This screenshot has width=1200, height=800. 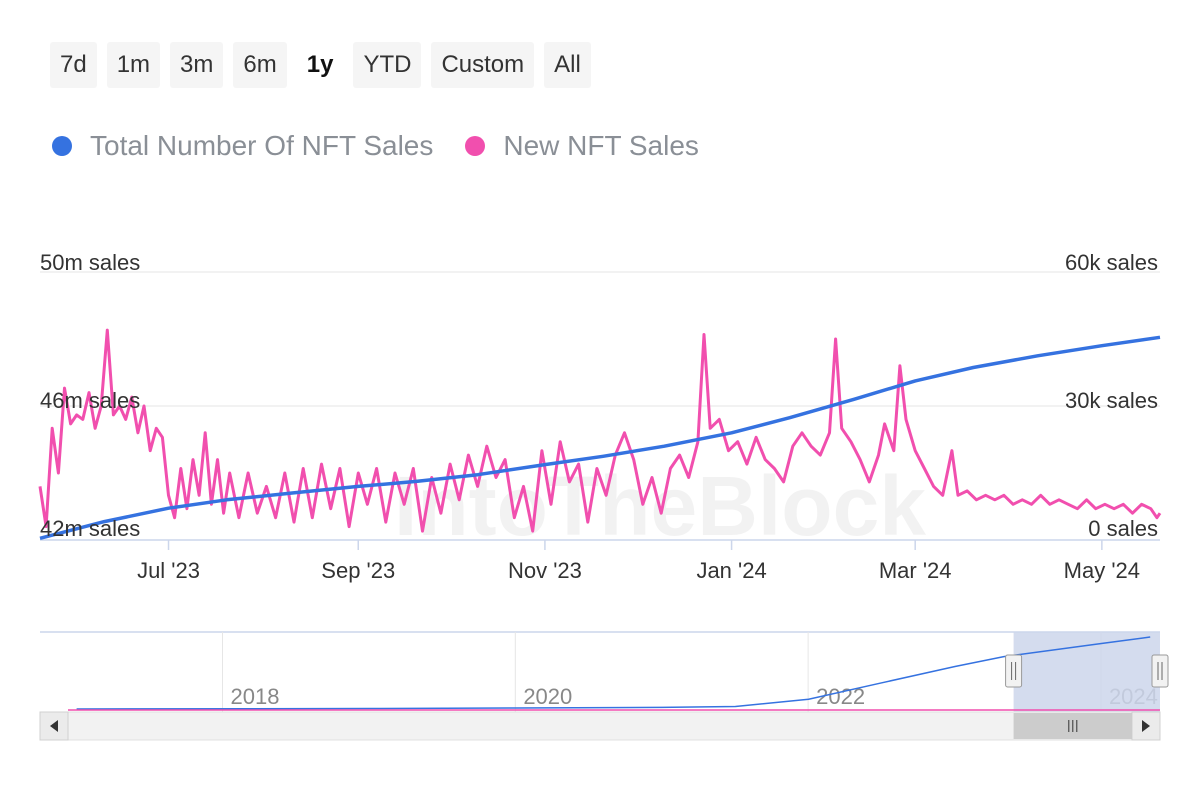 What do you see at coordinates (1086, 672) in the screenshot?
I see `navigator-selection` at bounding box center [1086, 672].